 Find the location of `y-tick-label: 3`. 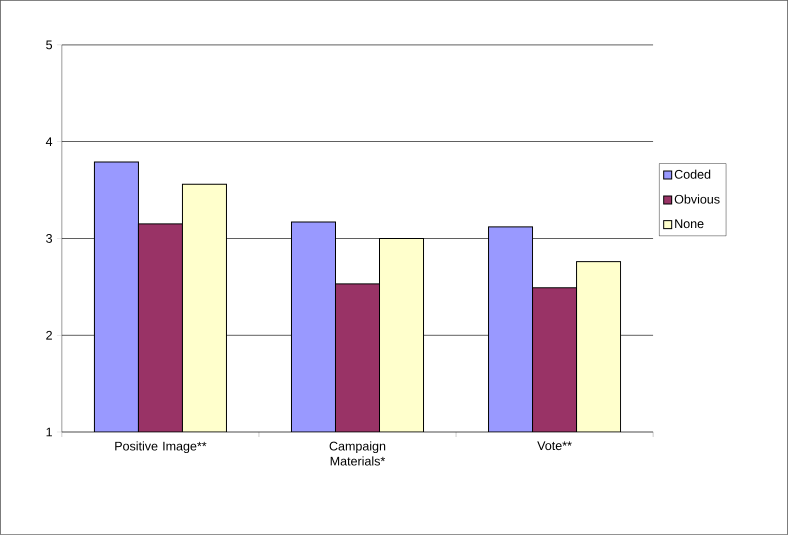

y-tick-label: 3 is located at coordinates (49, 238).